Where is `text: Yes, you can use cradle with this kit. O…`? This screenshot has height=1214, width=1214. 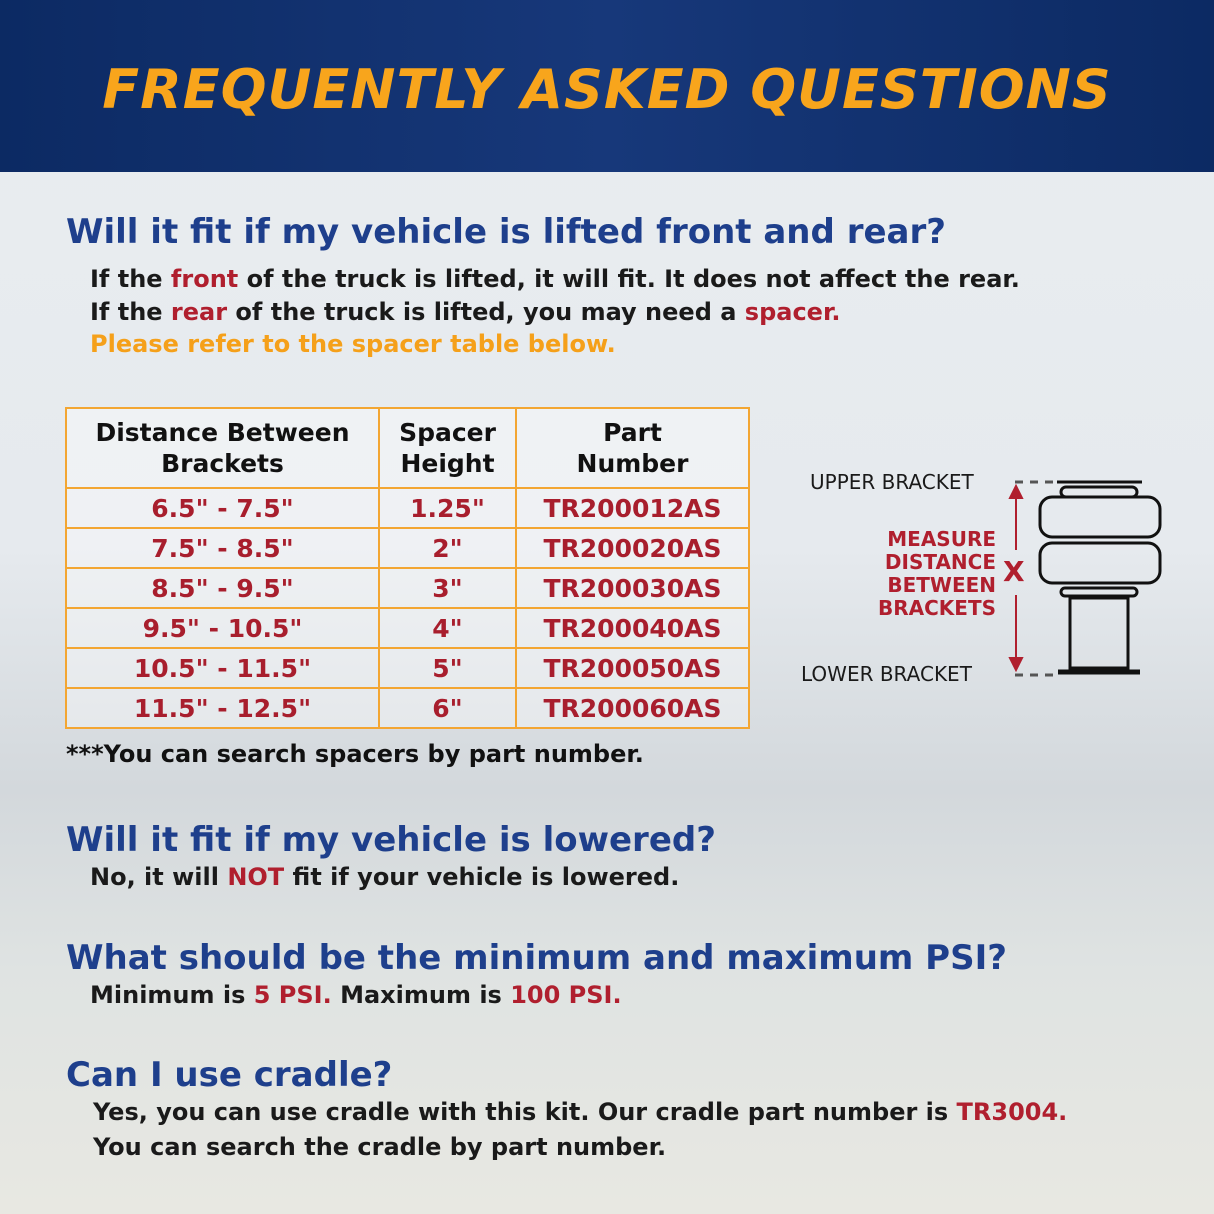 text: Yes, you can use cradle with this kit. O… is located at coordinates (525, 1112).